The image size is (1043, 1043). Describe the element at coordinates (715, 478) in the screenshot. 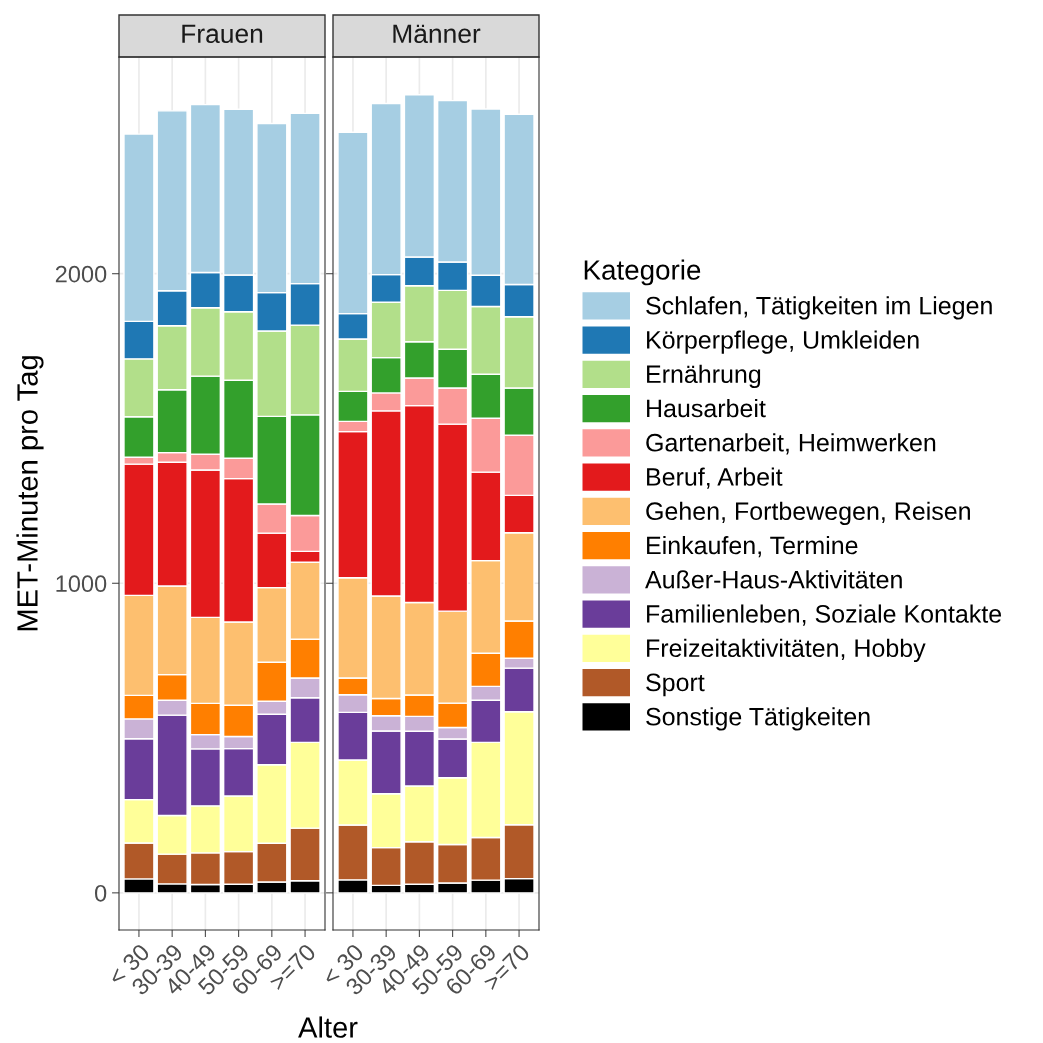

I see `legend-label: Beruf, Arbeit` at that location.